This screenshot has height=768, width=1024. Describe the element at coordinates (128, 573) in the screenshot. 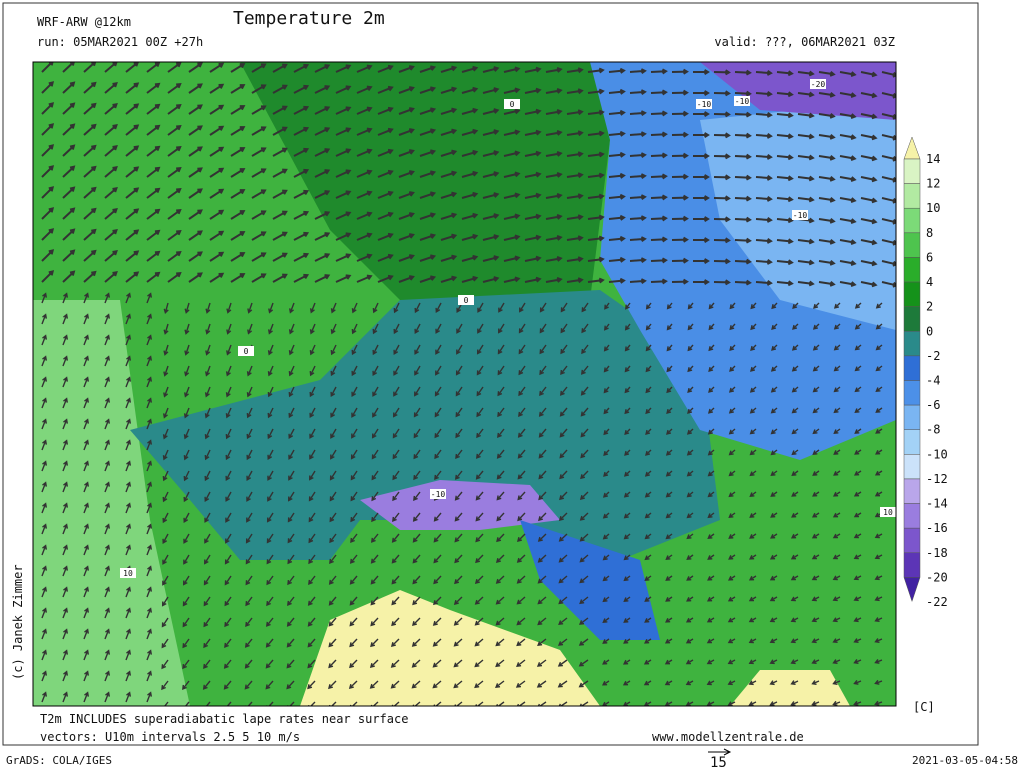

I see `contour-label: 10` at that location.